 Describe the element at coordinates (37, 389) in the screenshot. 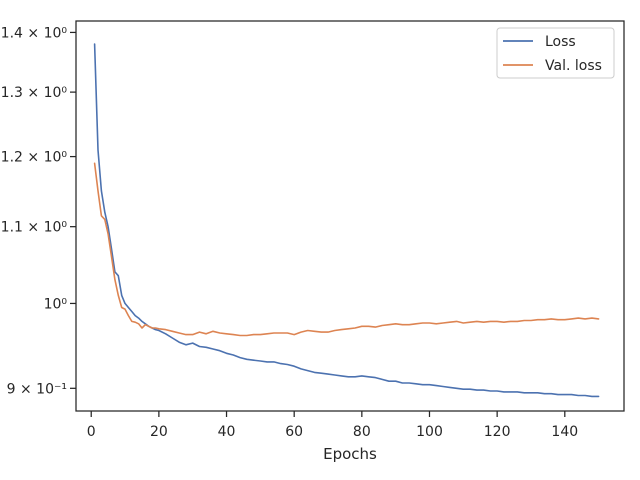

I see `y-tick-label: 9 × 10⁻¹` at that location.